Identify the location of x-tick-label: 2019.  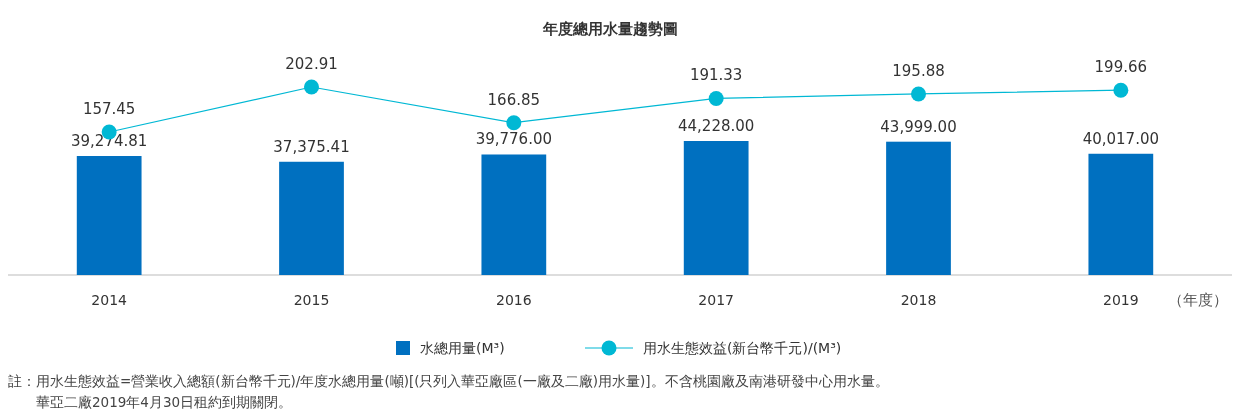
(1121, 300).